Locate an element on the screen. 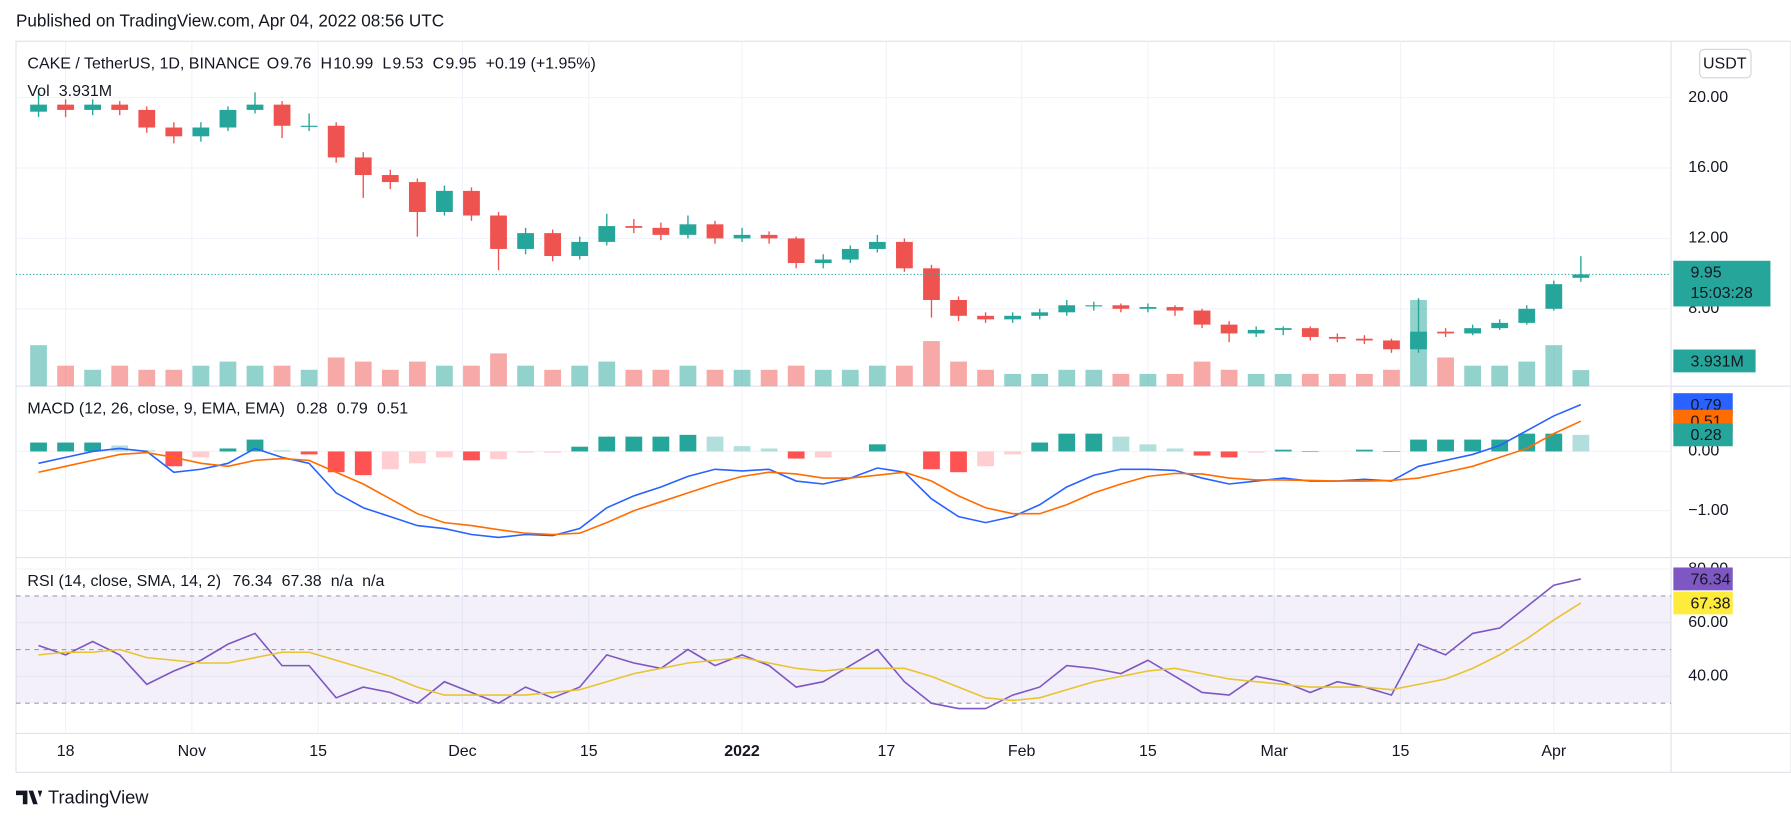 Image resolution: width=1791 pixels, height=825 pixels. x-tick-label: Nov is located at coordinates (192, 751).